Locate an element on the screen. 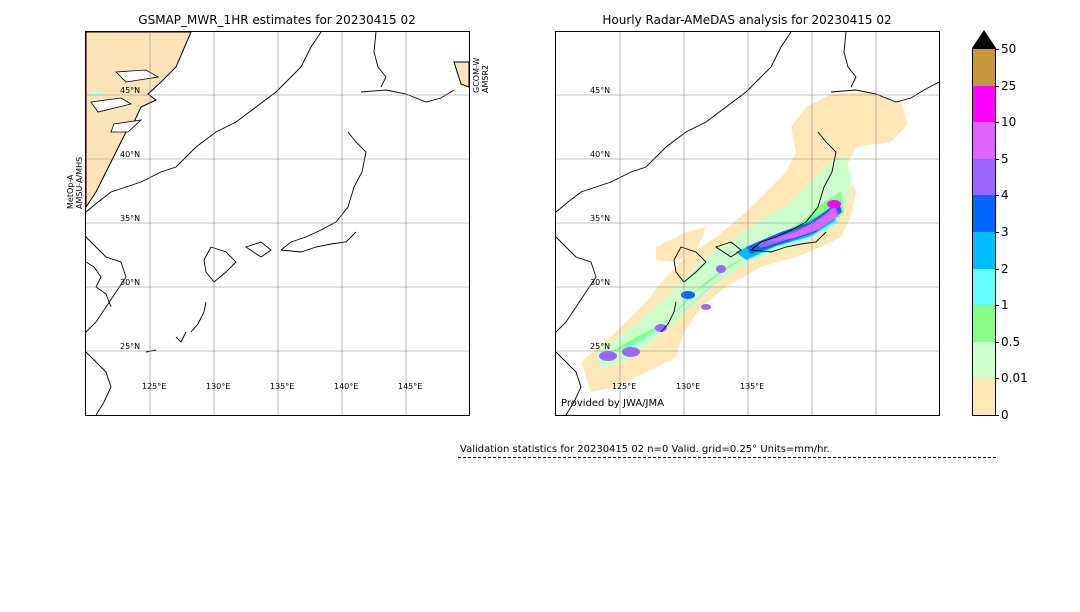  right-lat-30: 30°N is located at coordinates (600, 282).